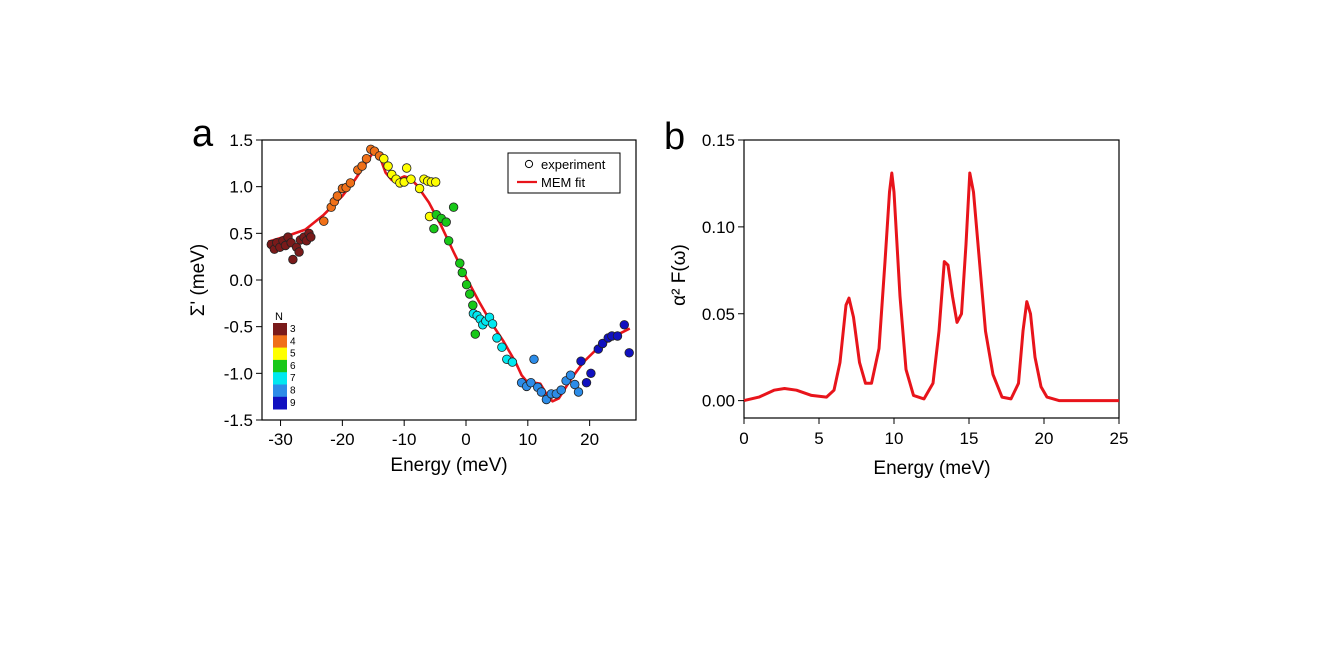 The image size is (1344, 653). I want to click on spectrum-line, so click(931, 287).